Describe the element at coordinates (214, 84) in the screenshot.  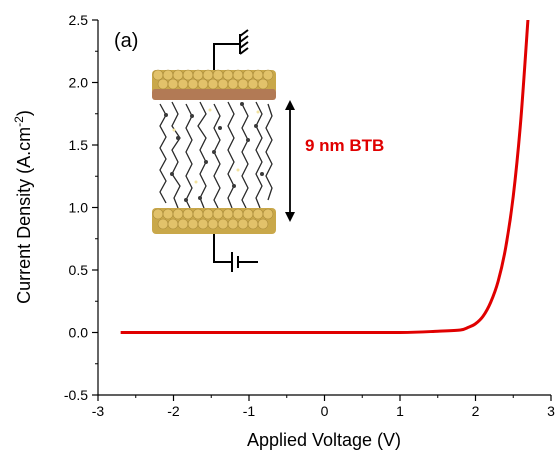
I see `top-gold-electrode` at that location.